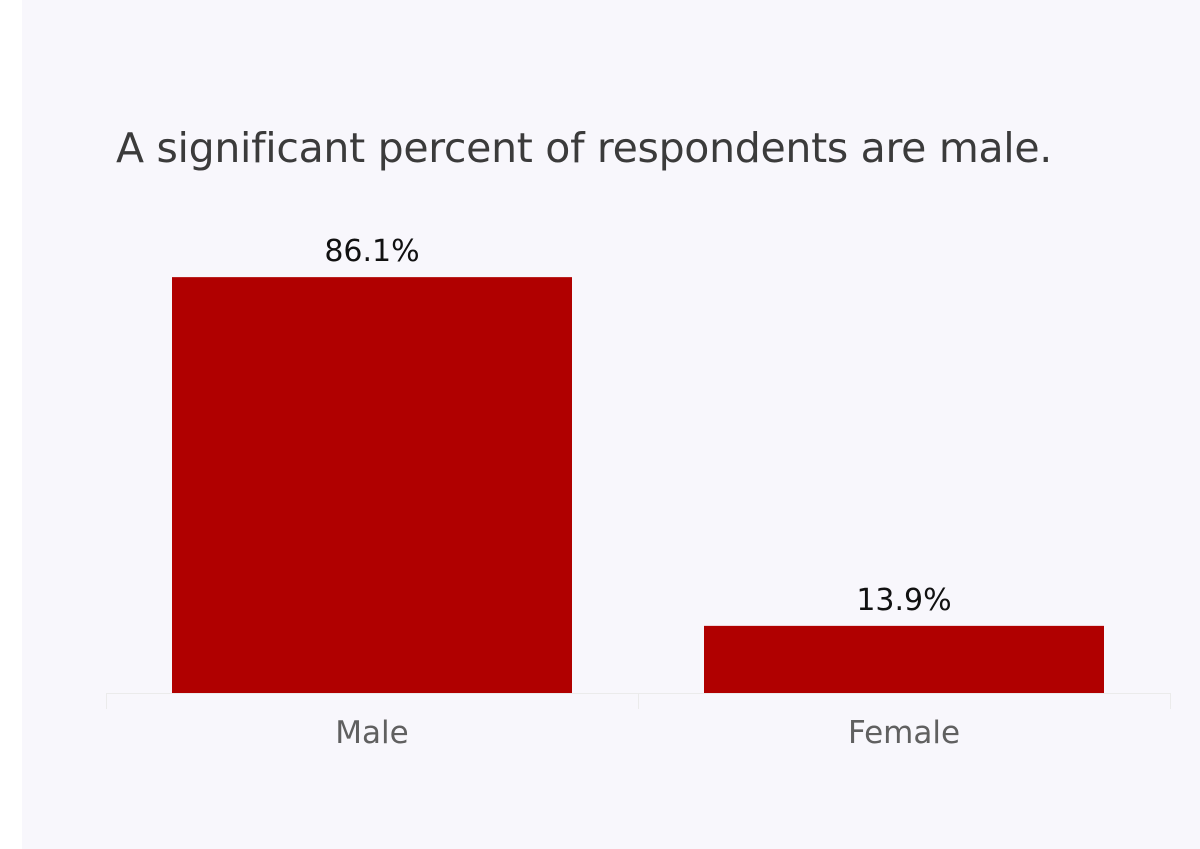  Describe the element at coordinates (904, 659) in the screenshot. I see `bar-female` at that location.